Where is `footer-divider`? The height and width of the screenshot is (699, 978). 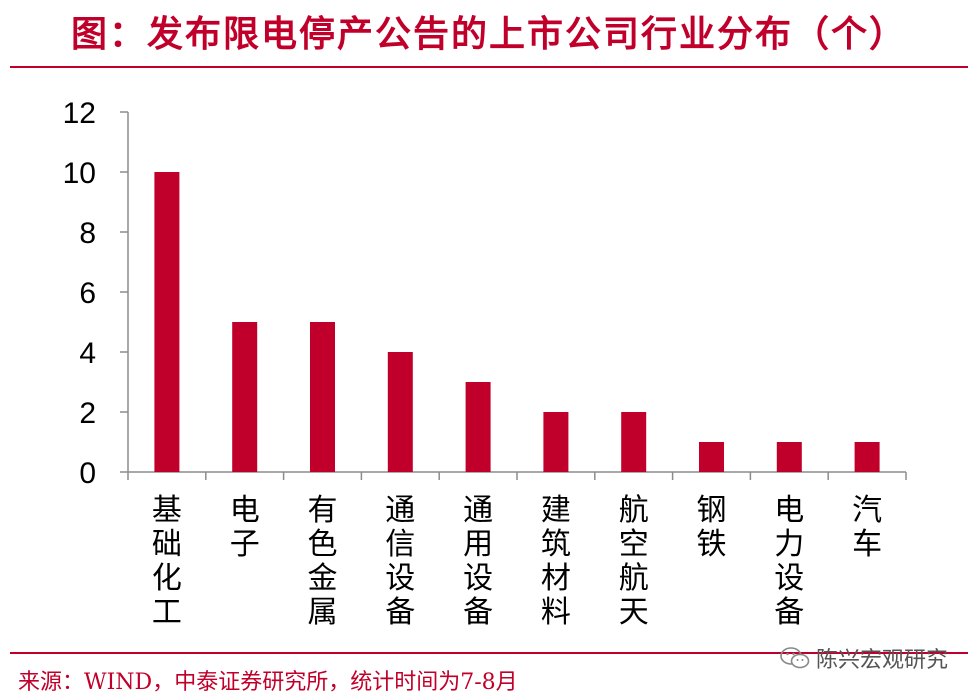
footer-divider is located at coordinates (489, 653).